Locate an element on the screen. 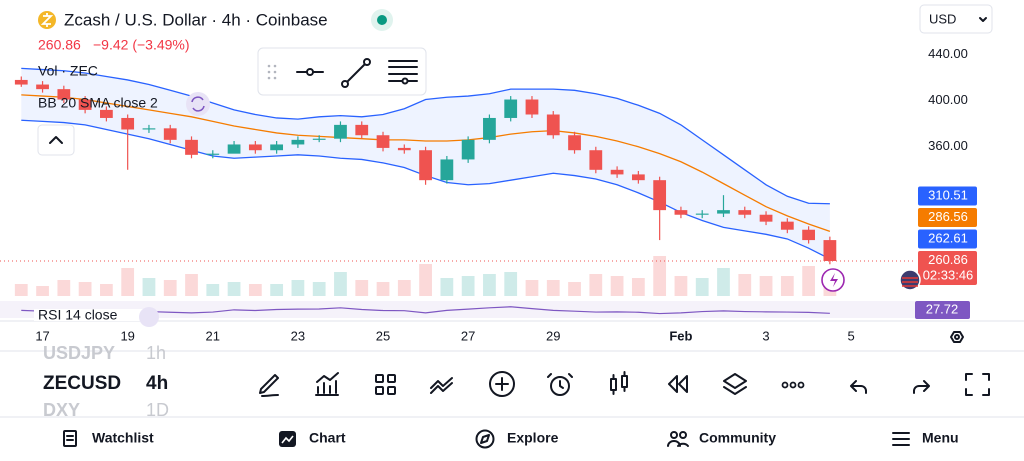 The image size is (1024, 461). symbol-ticker: ZECUSD is located at coordinates (82, 383).